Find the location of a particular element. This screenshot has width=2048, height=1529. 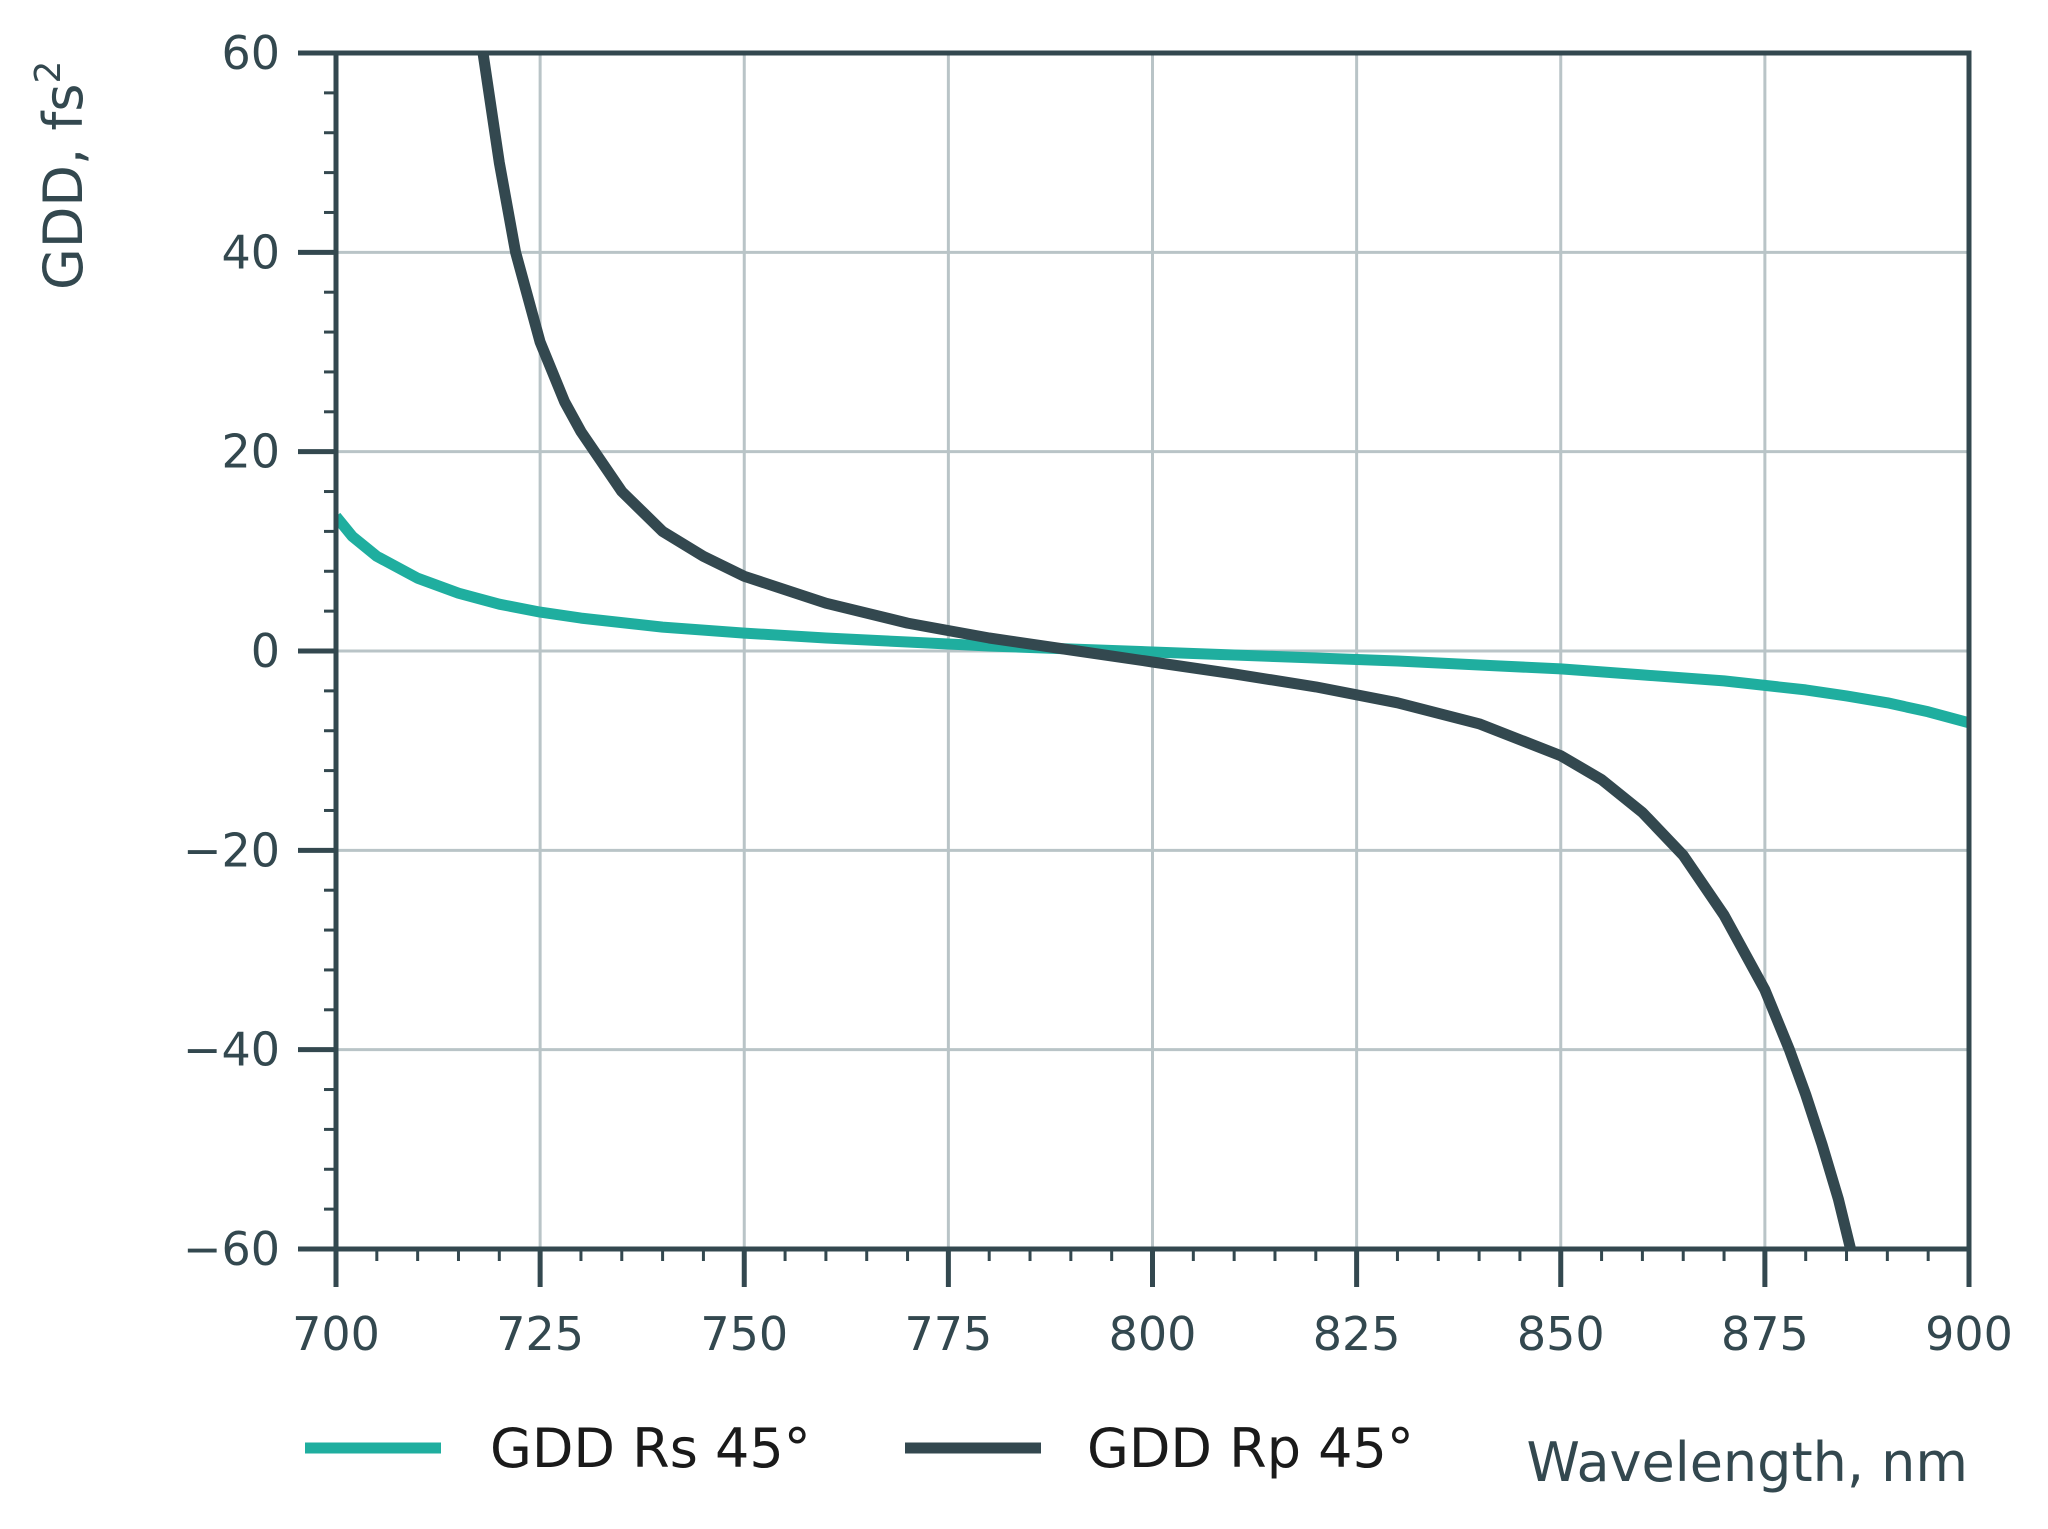

x-tick-label: 850 is located at coordinates (1561, 1334).